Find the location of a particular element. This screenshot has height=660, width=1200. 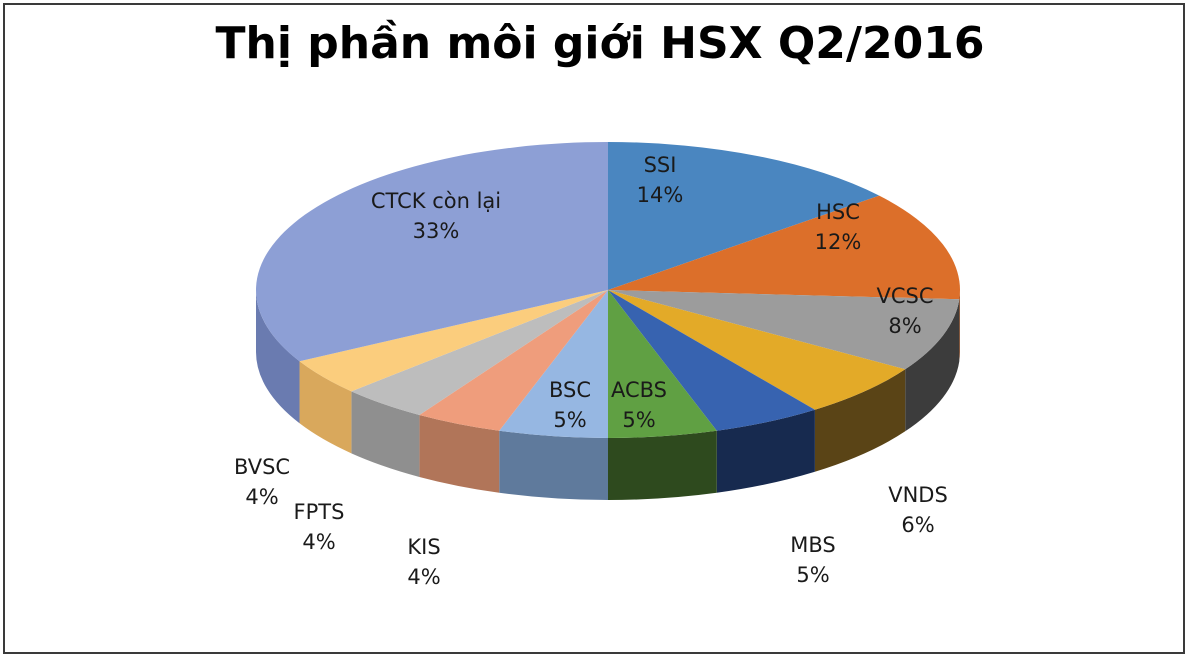

slice-label-value: 14% is located at coordinates (660, 195).